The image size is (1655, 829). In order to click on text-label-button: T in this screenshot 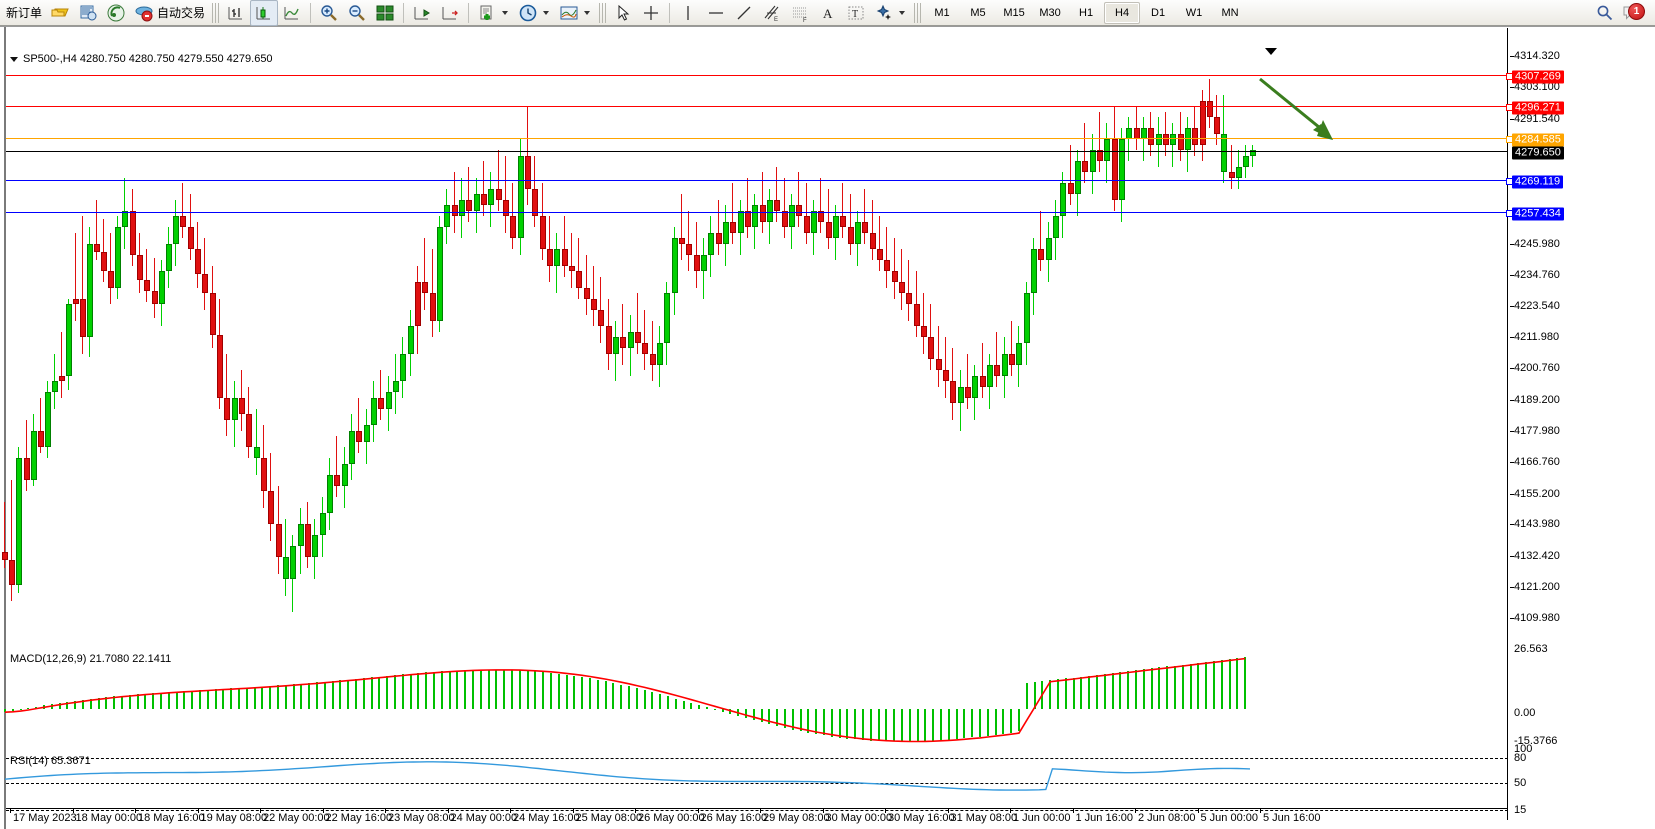, I will do `click(856, 13)`.